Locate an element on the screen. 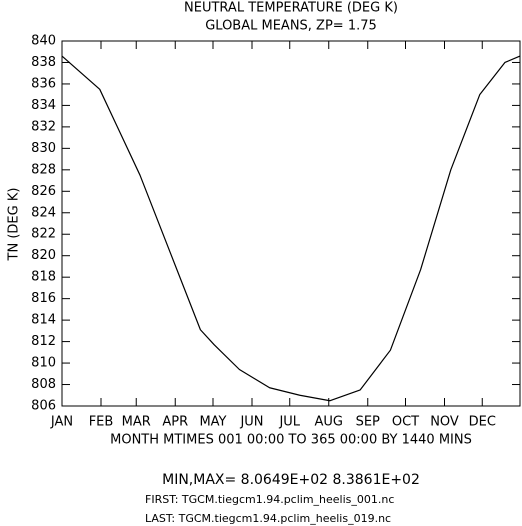  note: MIN,MAX= 8.0649E+02 8.3861E+02 is located at coordinates (291, 480).